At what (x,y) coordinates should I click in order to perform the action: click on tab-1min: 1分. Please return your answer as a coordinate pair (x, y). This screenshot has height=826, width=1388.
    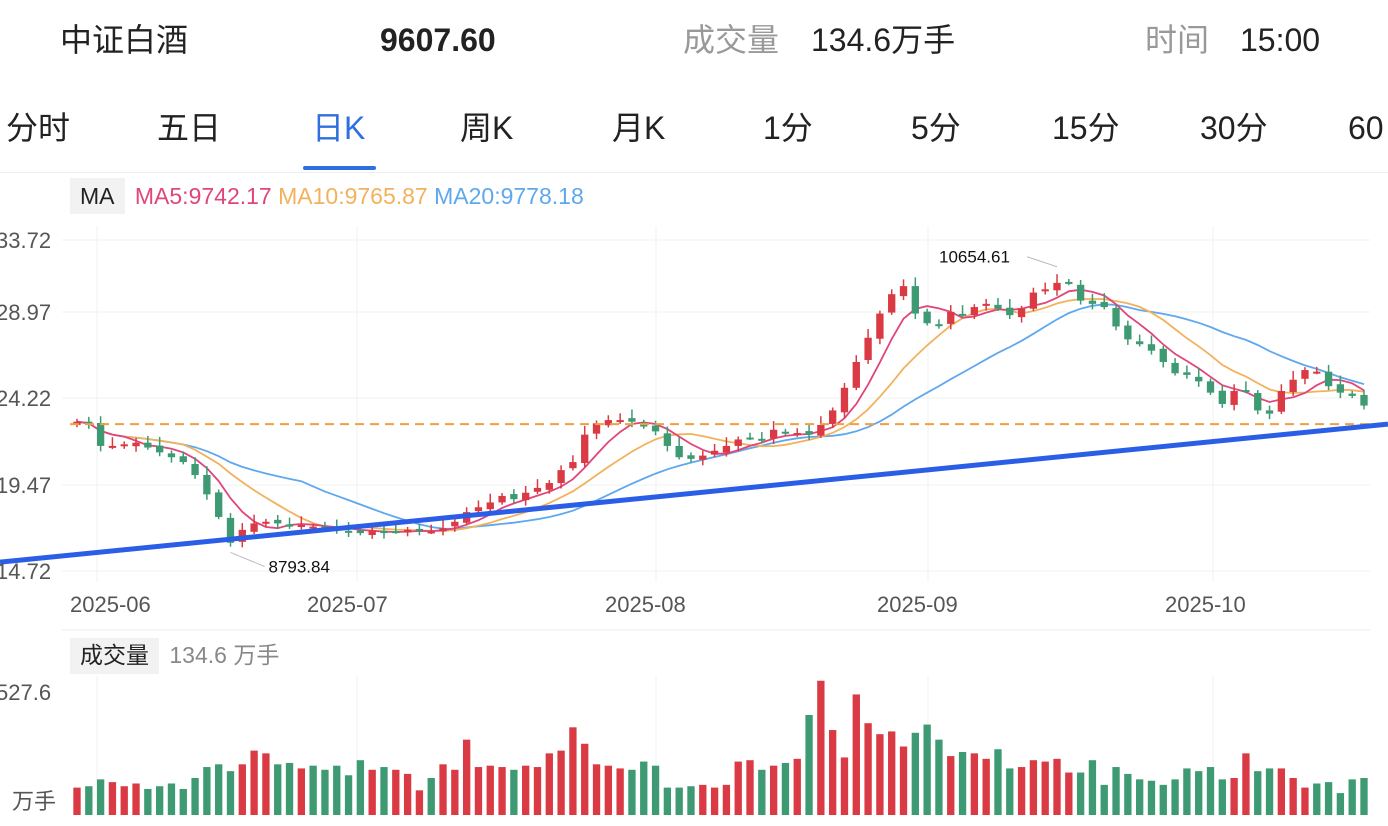
    Looking at the image, I should click on (788, 128).